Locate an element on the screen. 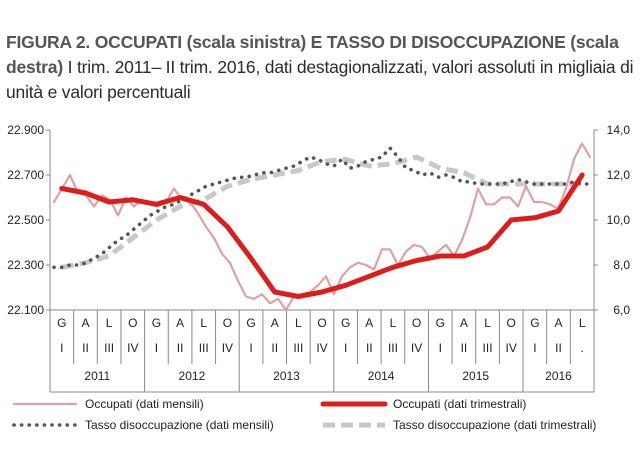 This screenshot has height=449, width=642. x-year-label: 2016 is located at coordinates (558, 376).